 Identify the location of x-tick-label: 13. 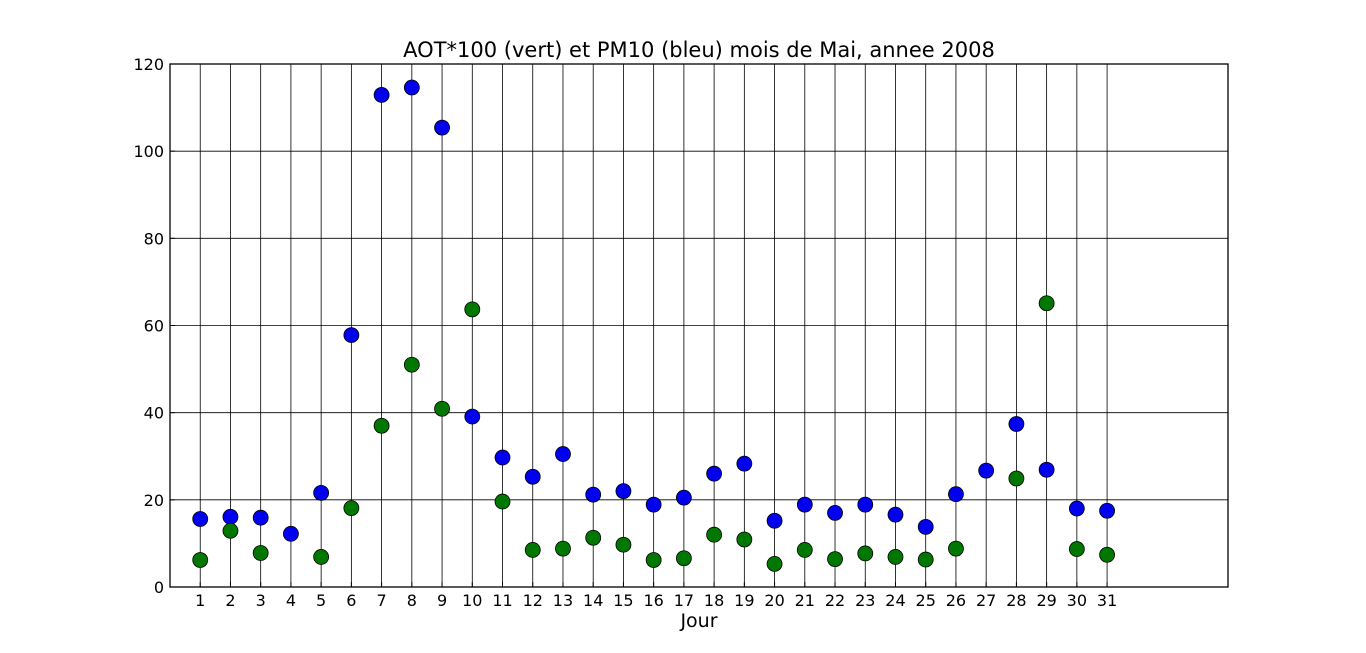
(563, 600).